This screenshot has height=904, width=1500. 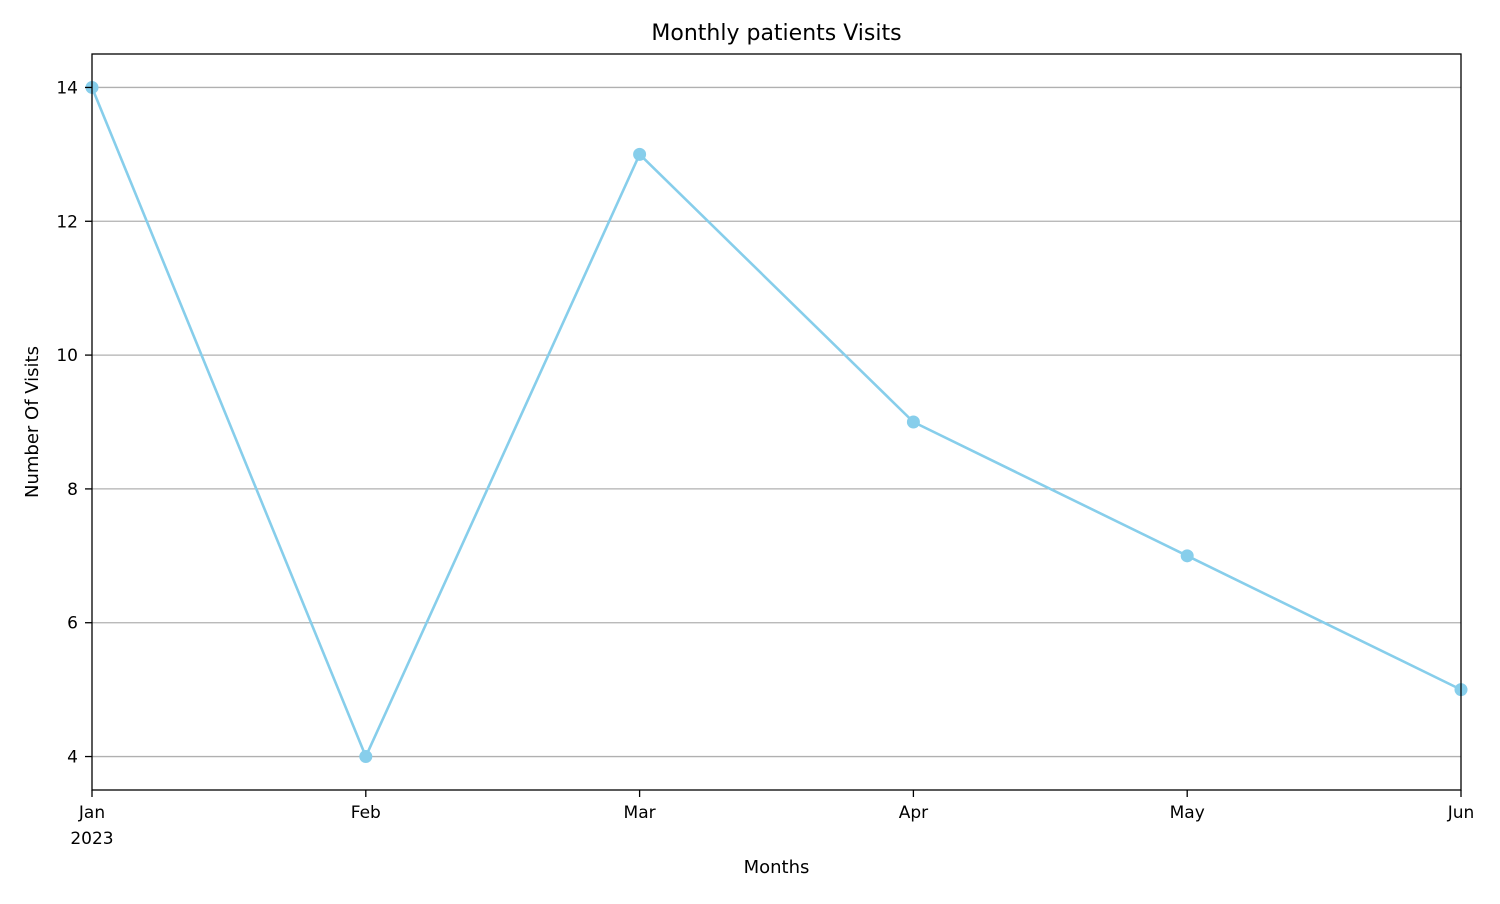 What do you see at coordinates (72, 624) in the screenshot?
I see `y-tick-label: 6` at bounding box center [72, 624].